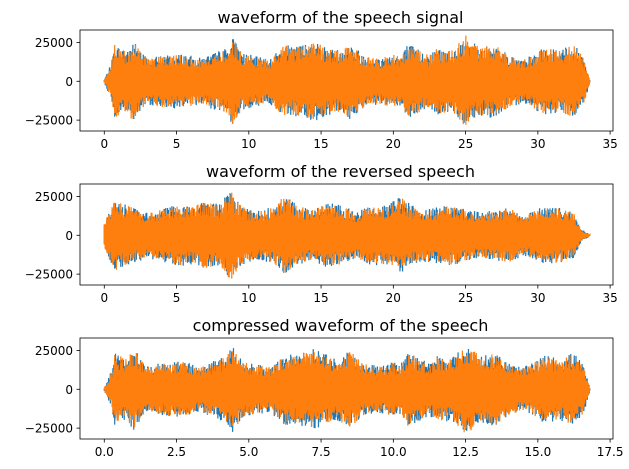 Image resolution: width=629 pixels, height=469 pixels. Describe the element at coordinates (610, 452) in the screenshot. I see `x-tick-label: 17.5` at that location.